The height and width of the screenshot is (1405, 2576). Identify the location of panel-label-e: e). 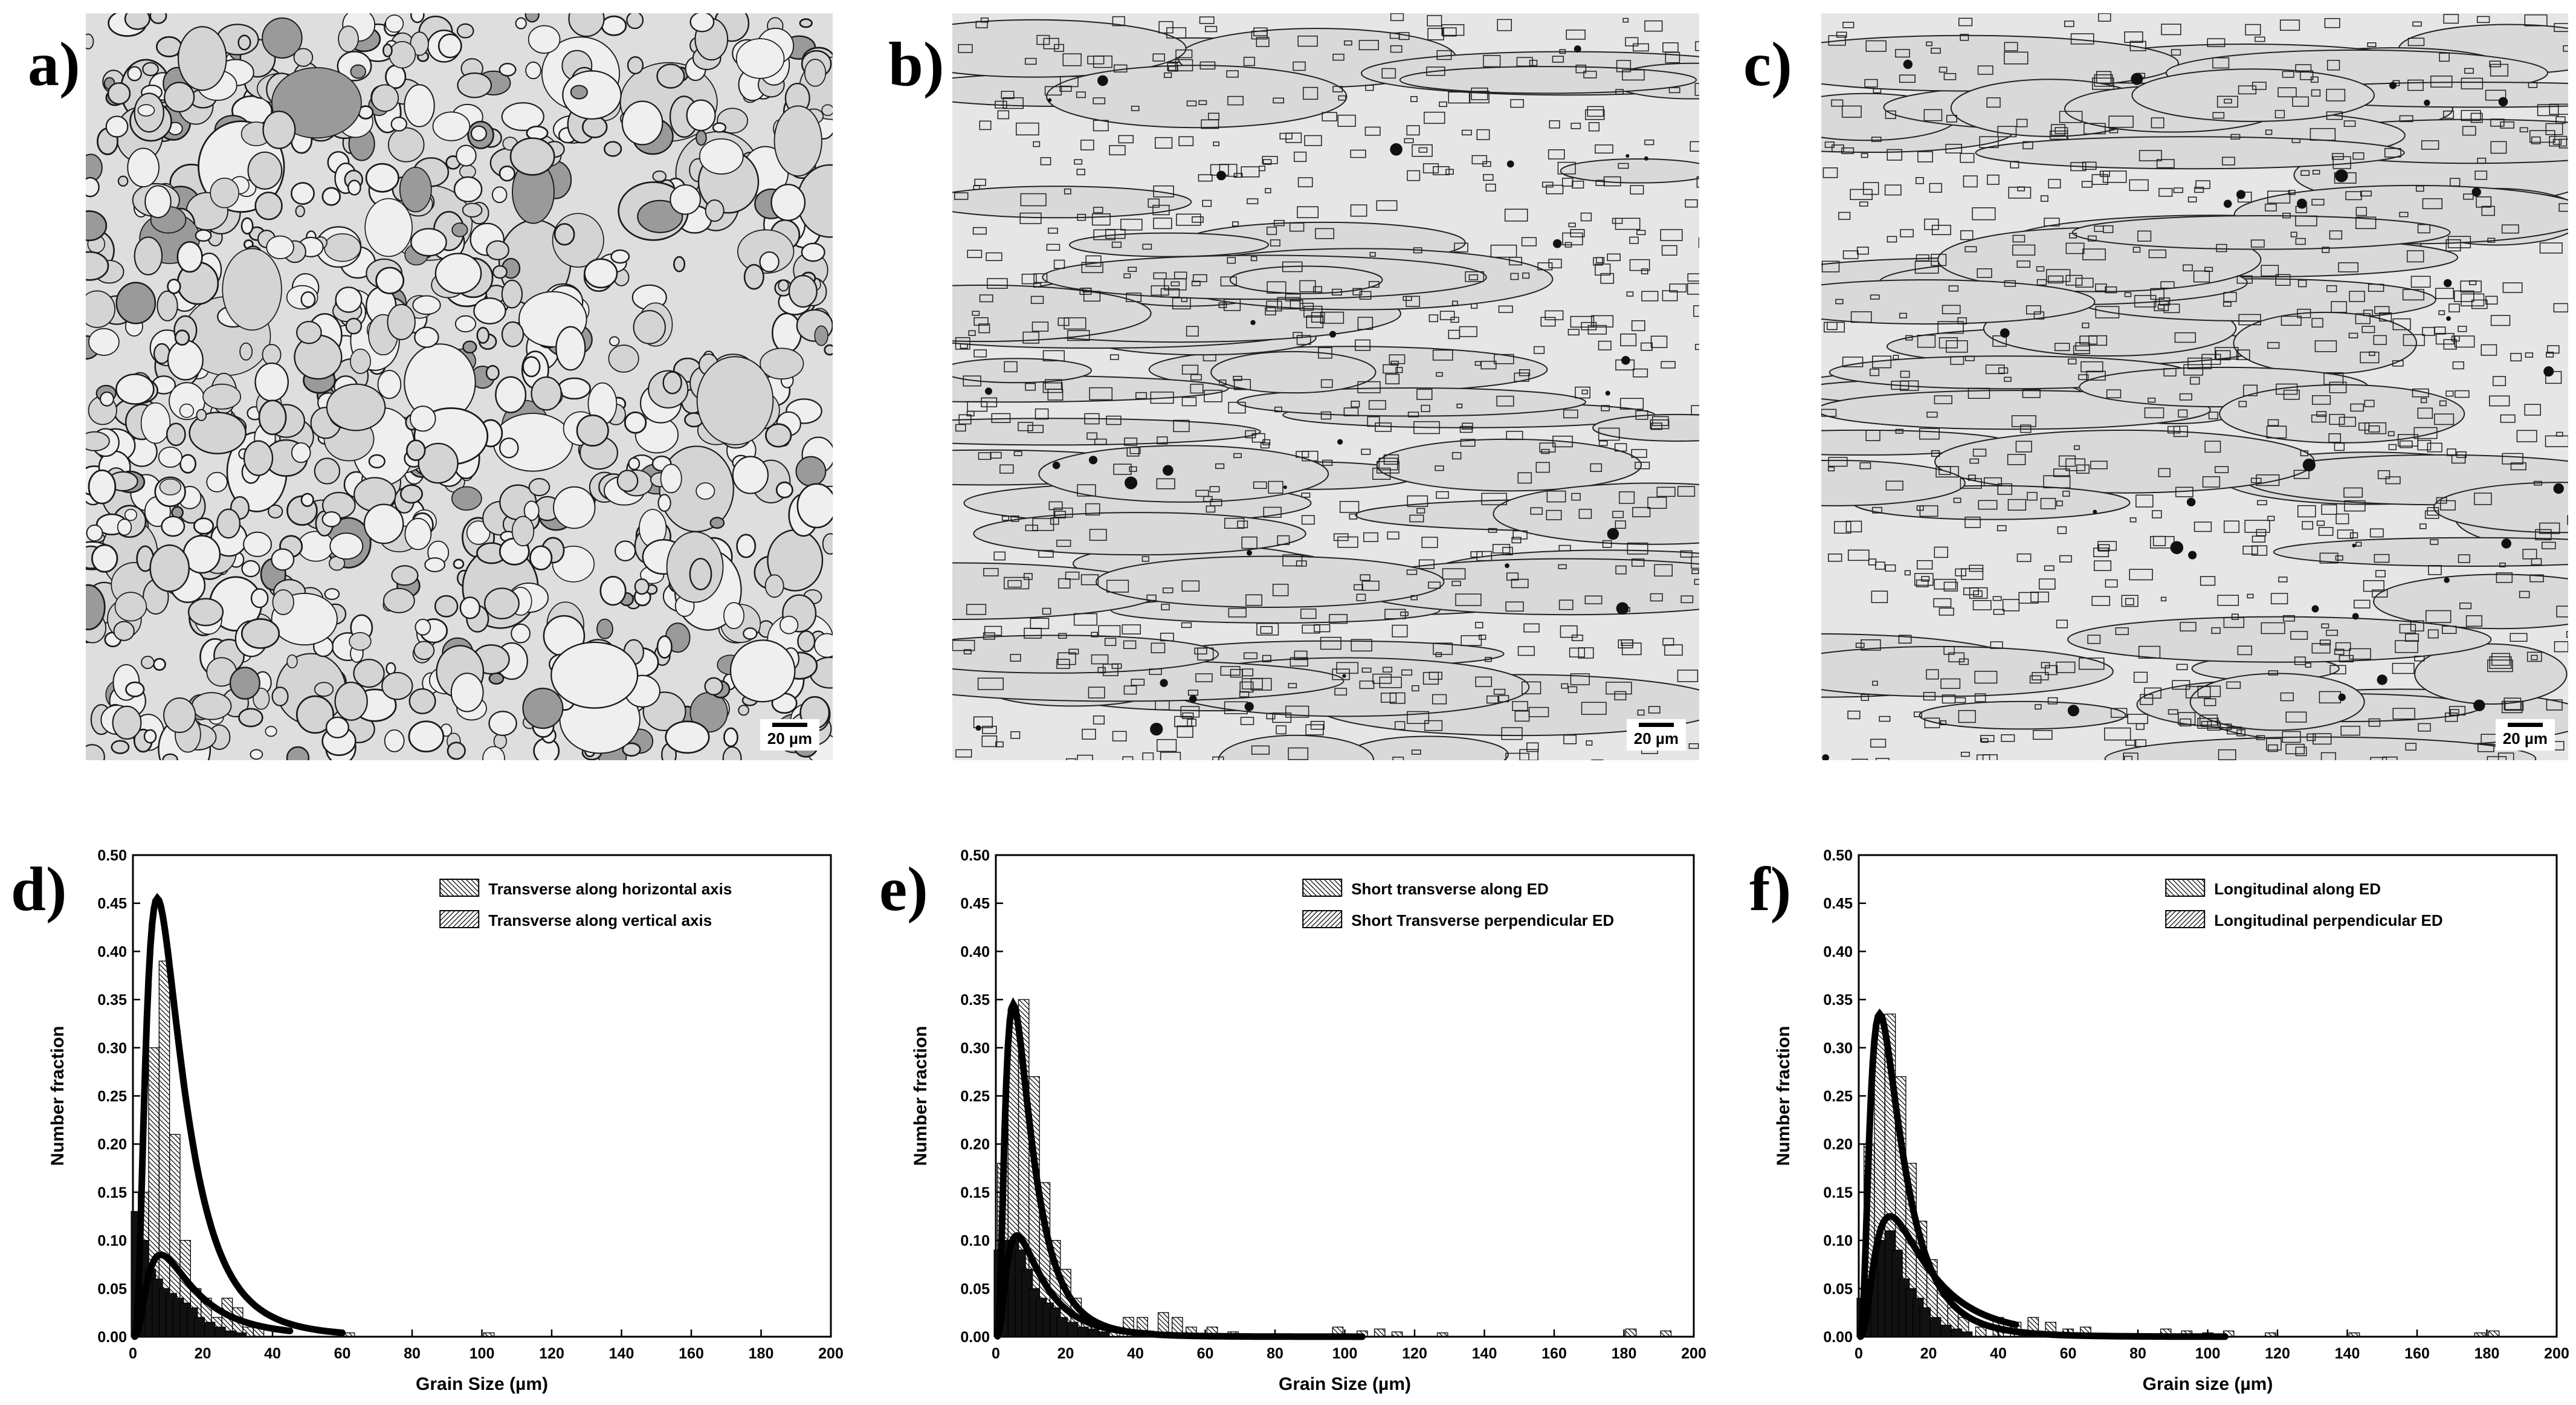
(904, 889).